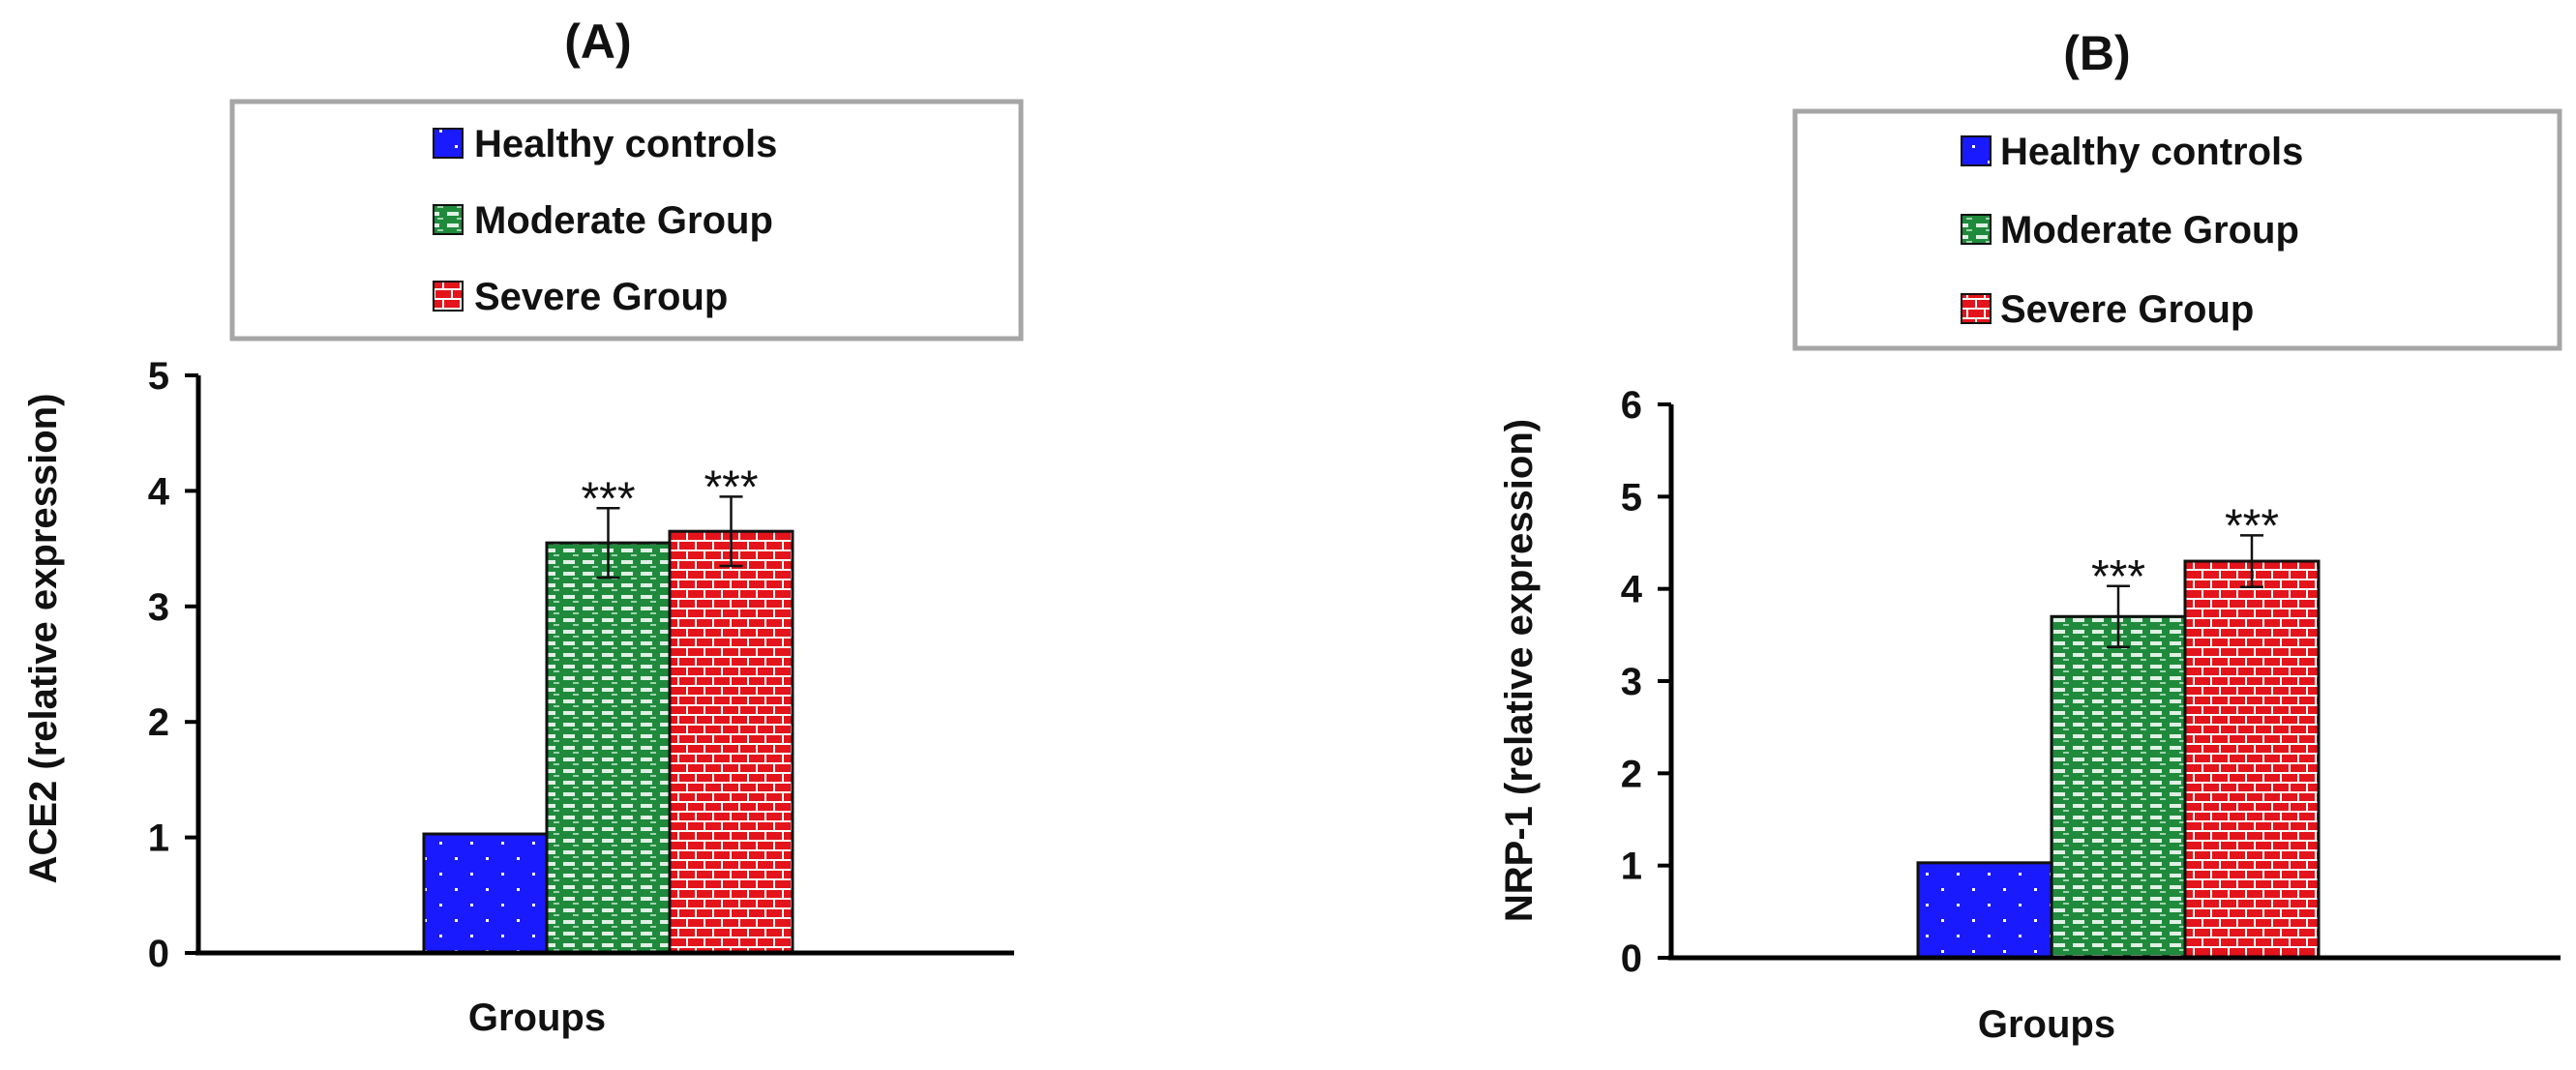 The width and height of the screenshot is (2576, 1070). I want to click on panel-b-y-tick-label: 0, so click(1631, 958).